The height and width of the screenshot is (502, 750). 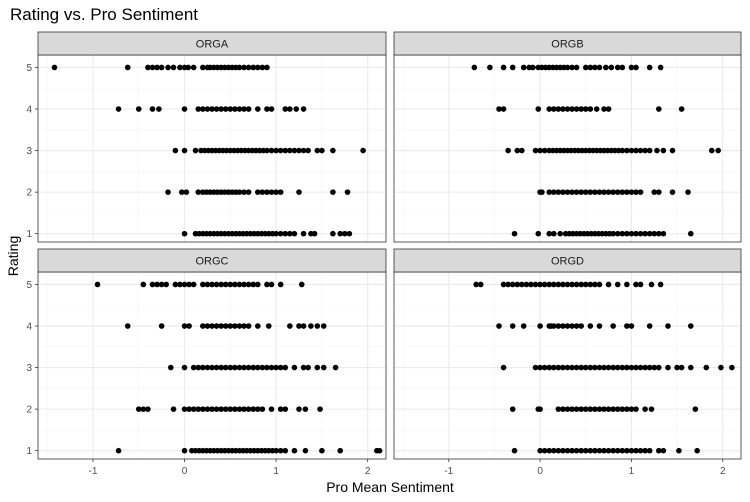 What do you see at coordinates (29, 368) in the screenshot?
I see `y-tick-label: 3` at bounding box center [29, 368].